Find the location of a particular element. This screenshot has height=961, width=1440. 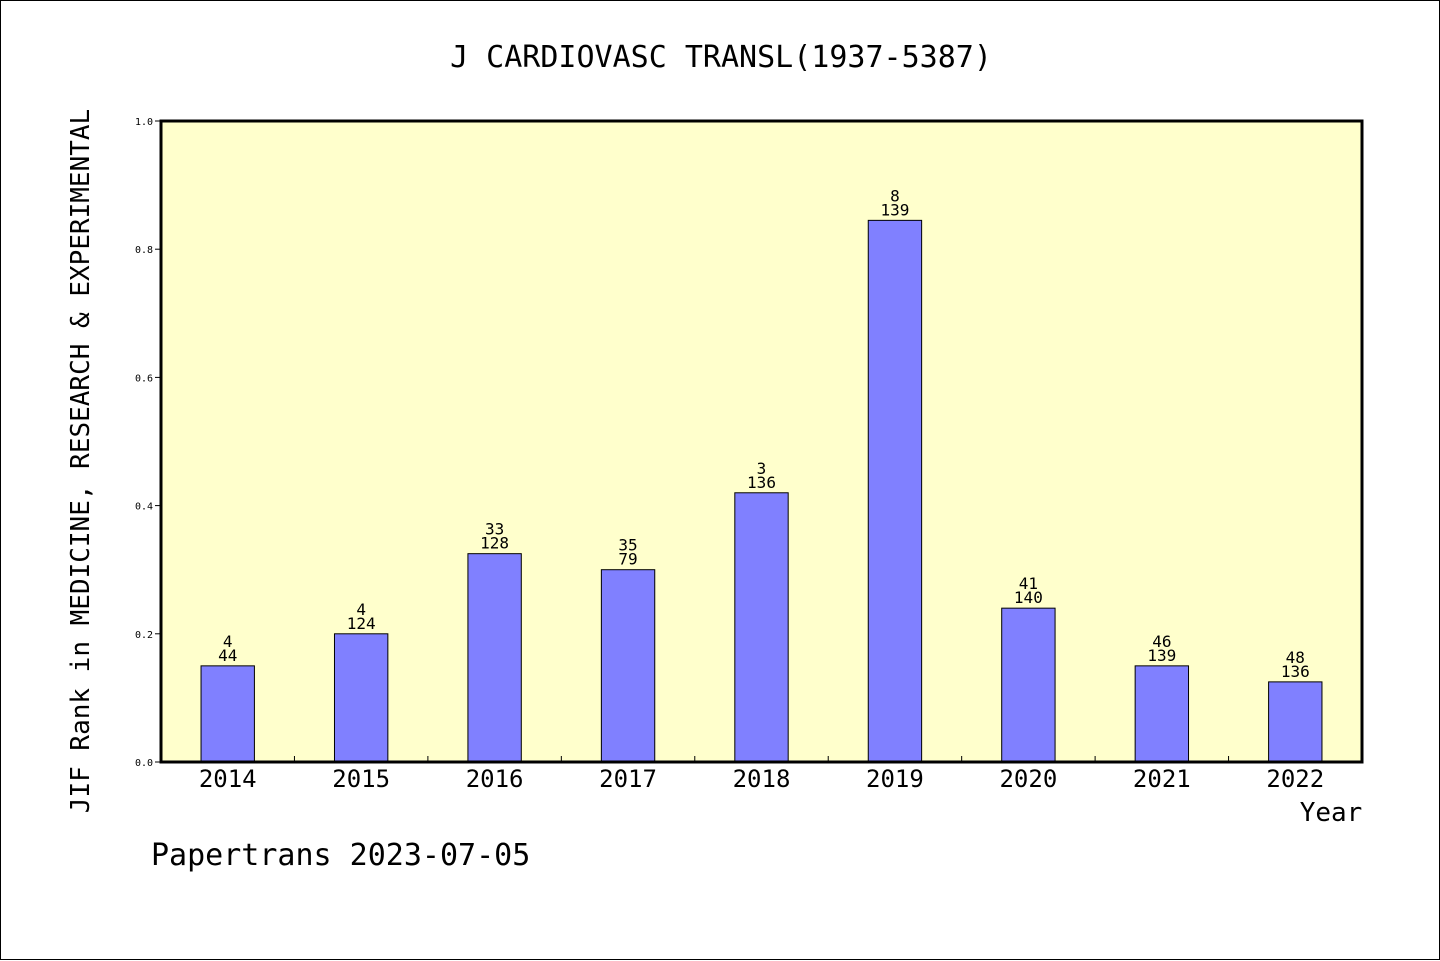

bar-2018 is located at coordinates (761, 627).